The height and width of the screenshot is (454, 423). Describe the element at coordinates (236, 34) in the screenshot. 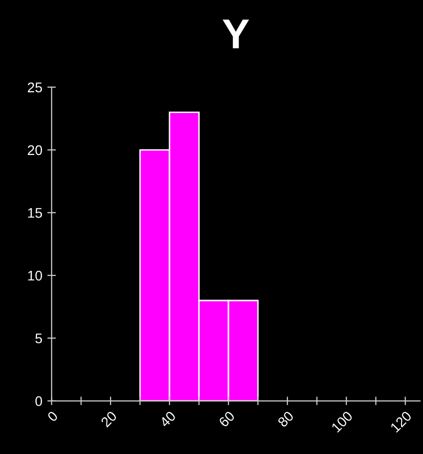

I see `chart-title: Y` at that location.